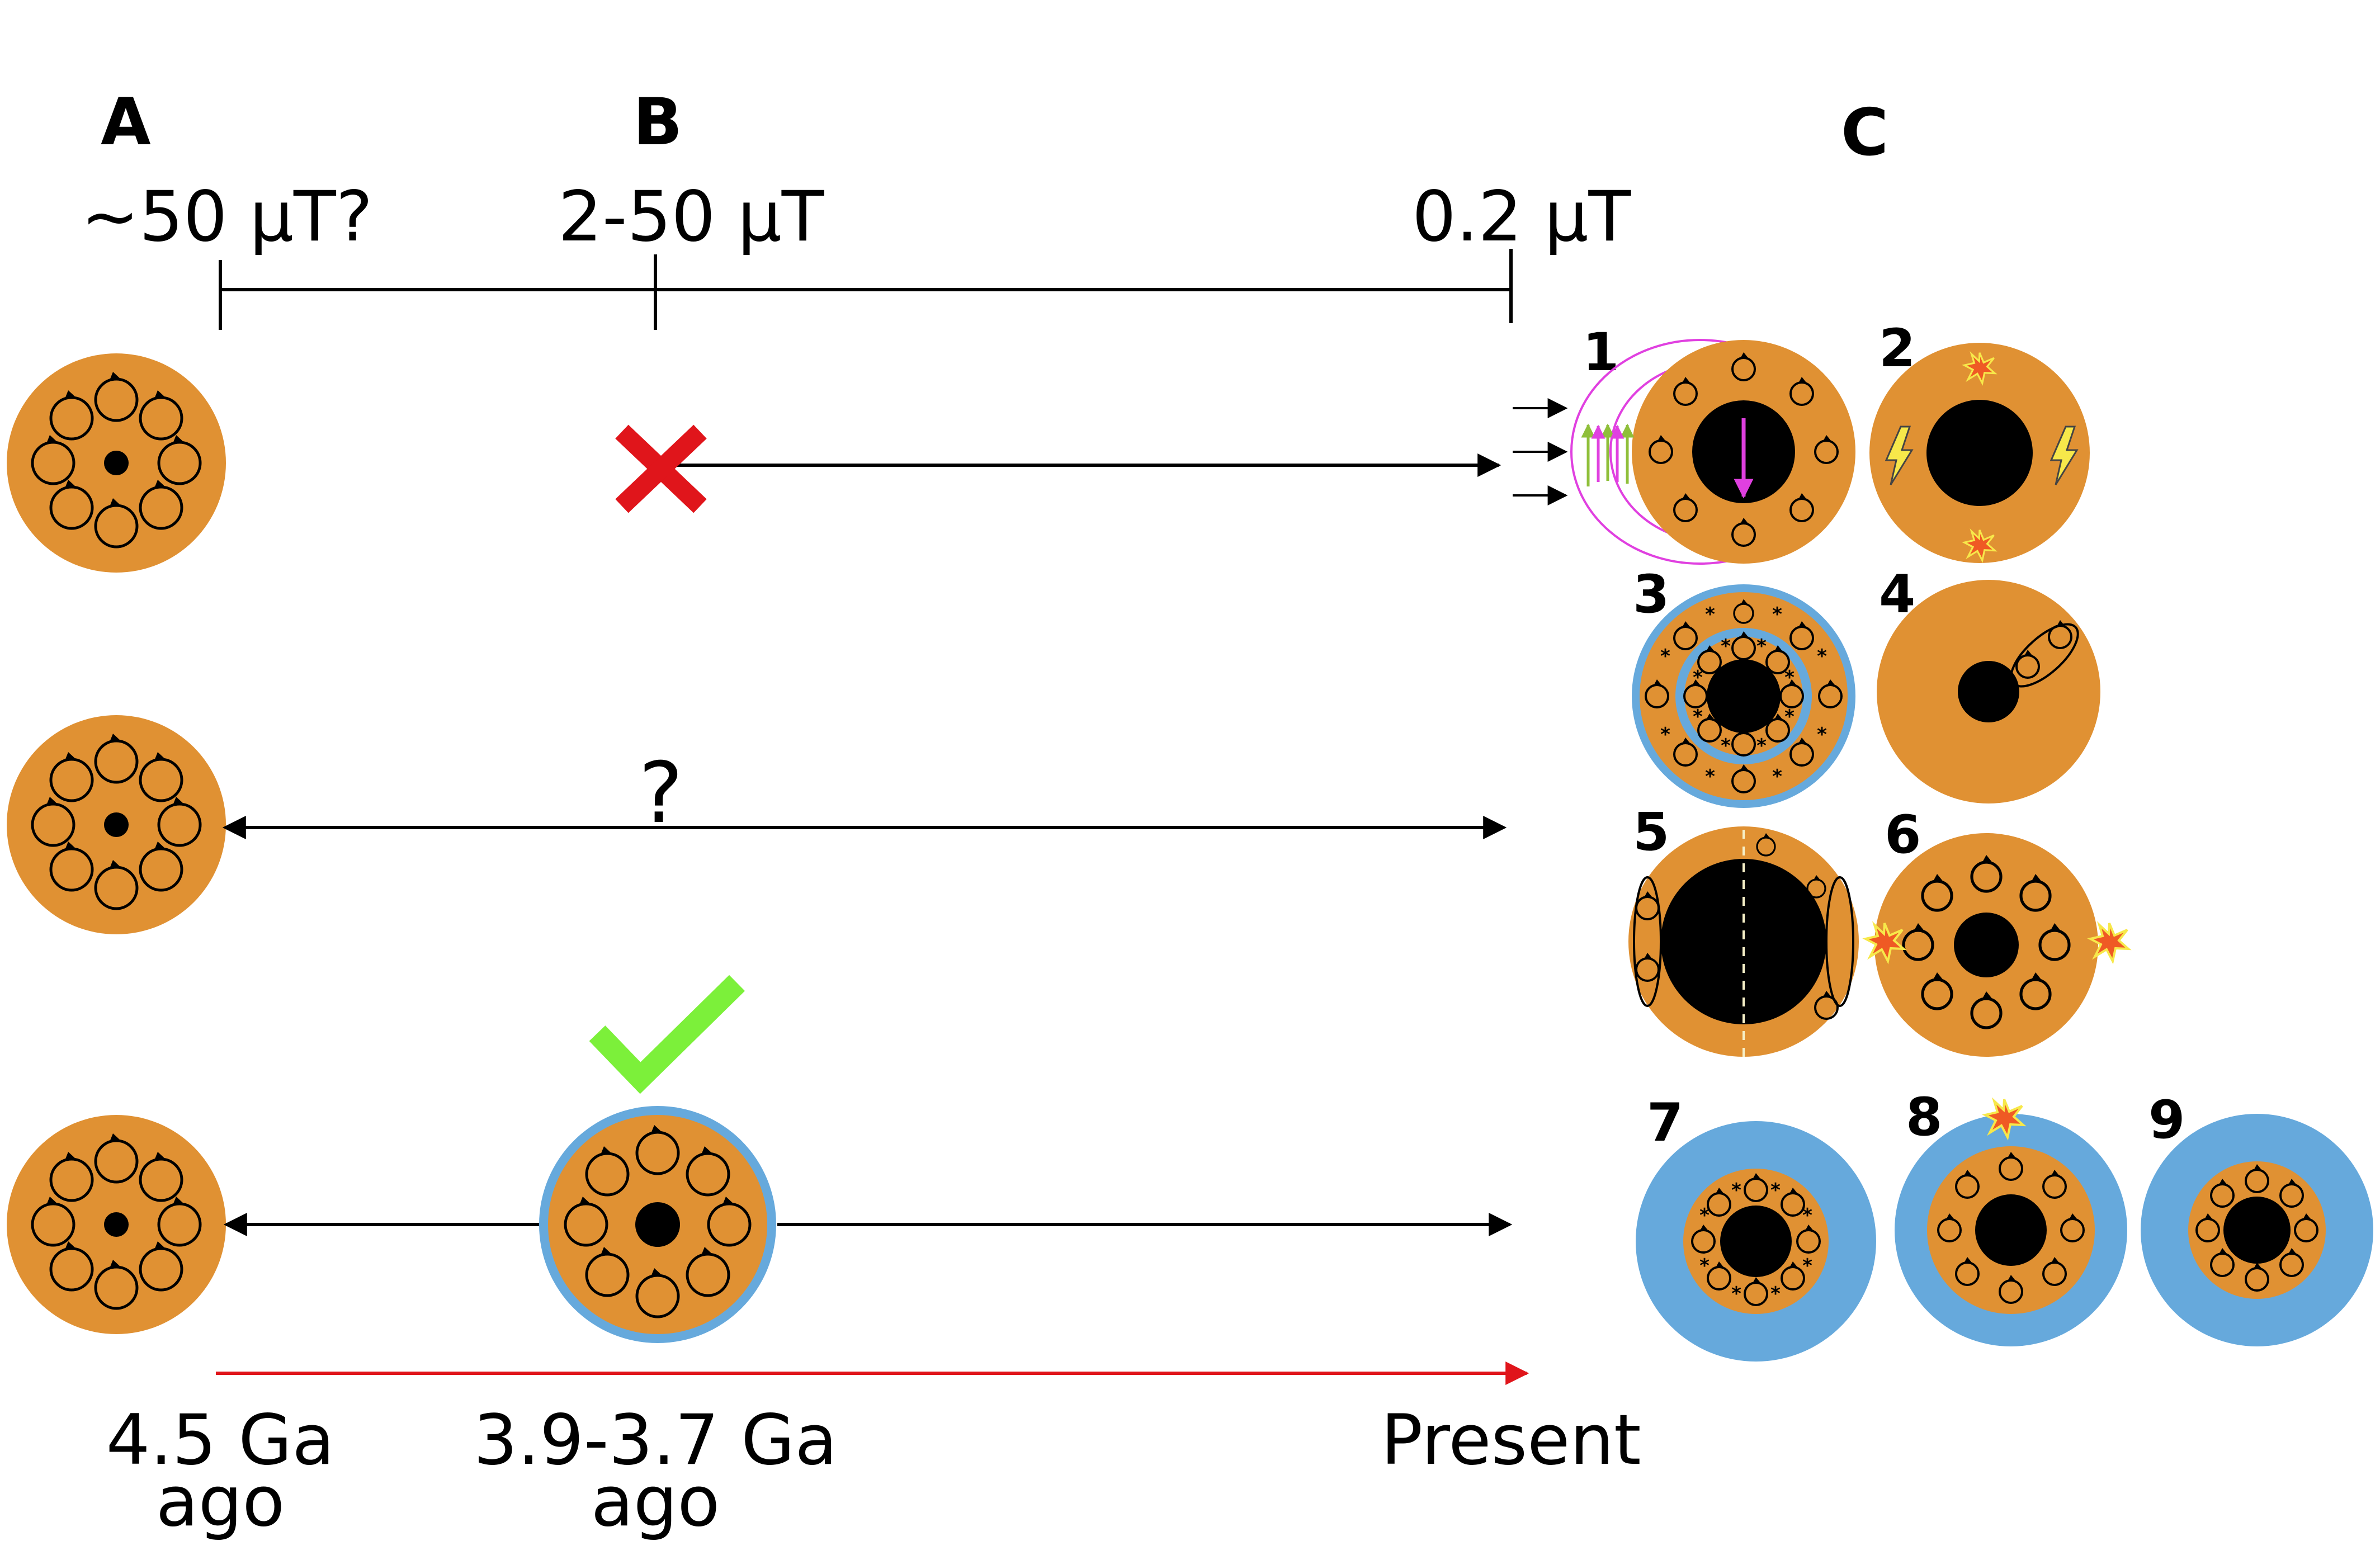 This screenshot has height=1541, width=2380. Describe the element at coordinates (2166, 1120) in the screenshot. I see `scenario-number-9: 9` at that location.